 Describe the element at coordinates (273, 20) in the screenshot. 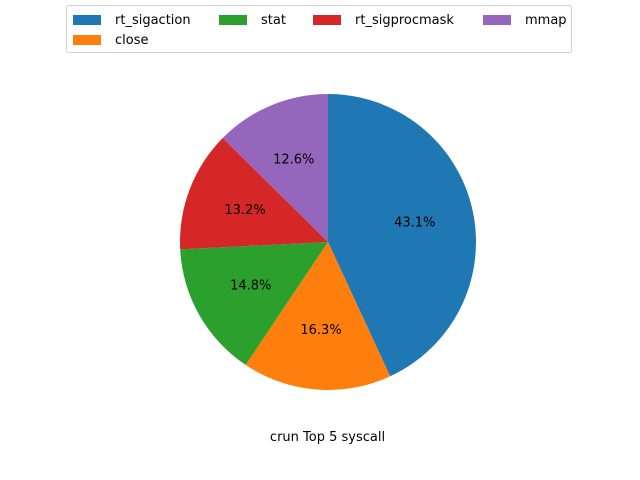

I see `legend-label: stat` at that location.